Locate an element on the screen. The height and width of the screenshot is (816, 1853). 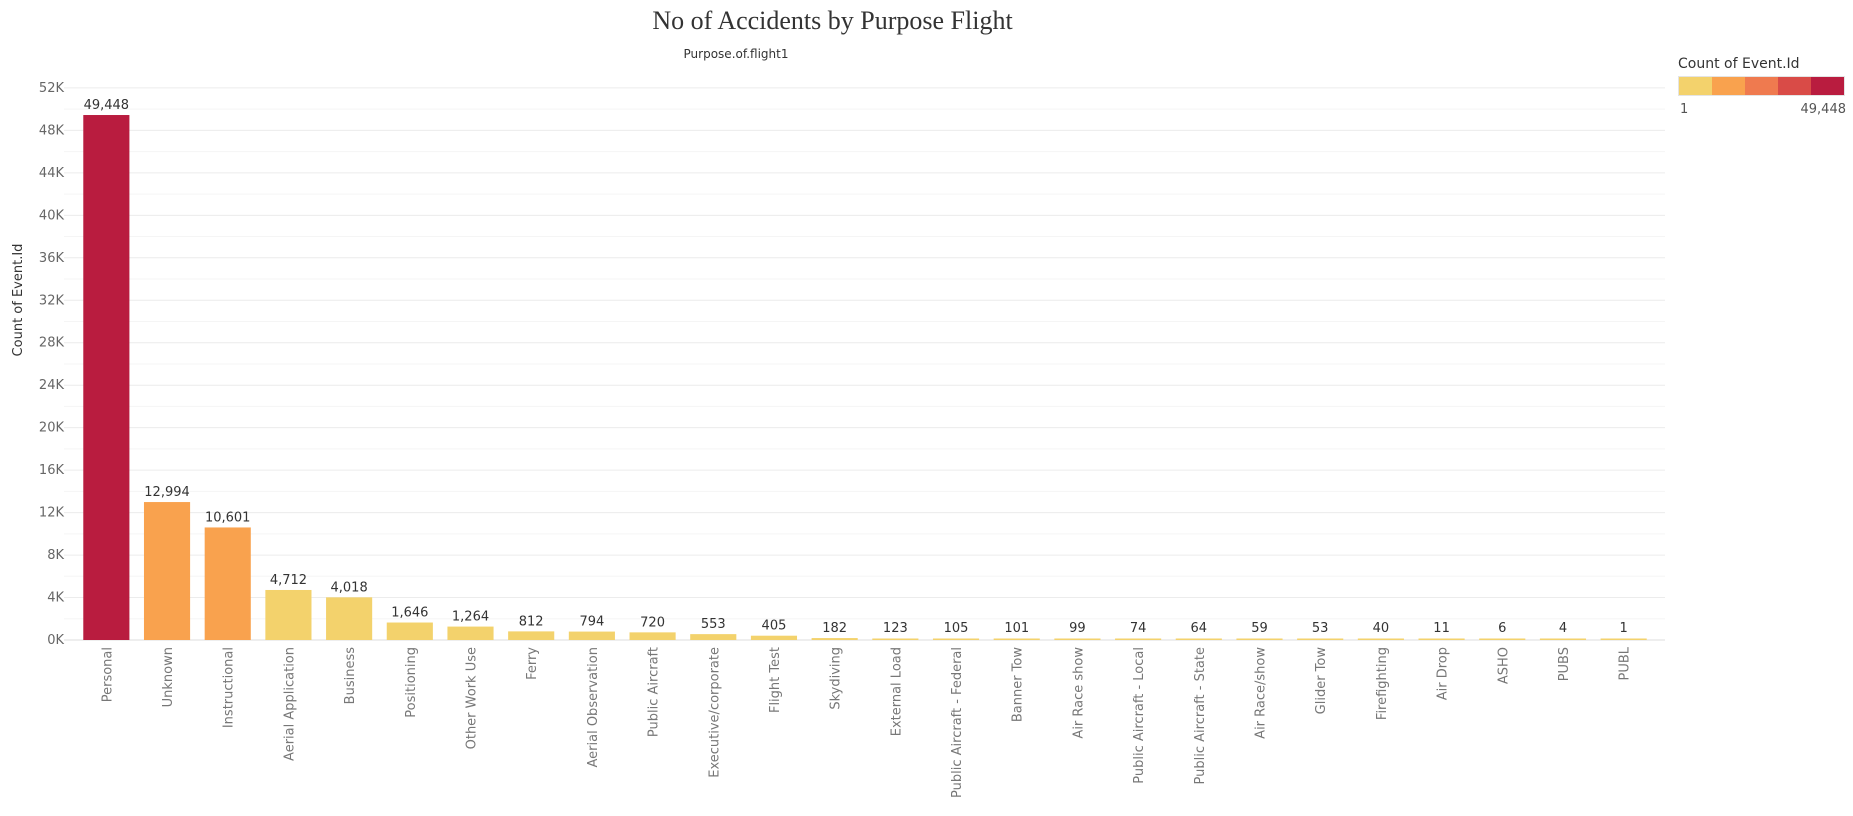
bar-value-label: 105 is located at coordinates (956, 628).